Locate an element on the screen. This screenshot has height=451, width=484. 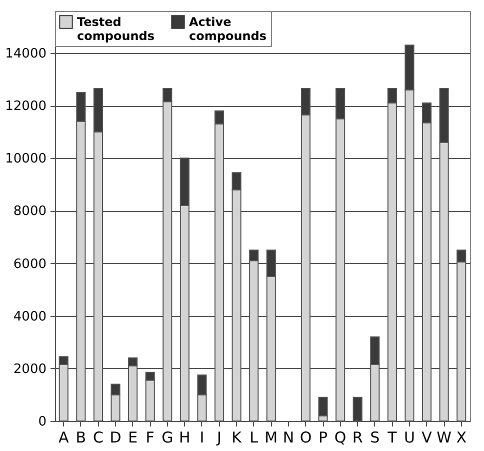
x-tick-label: R is located at coordinates (357, 437).